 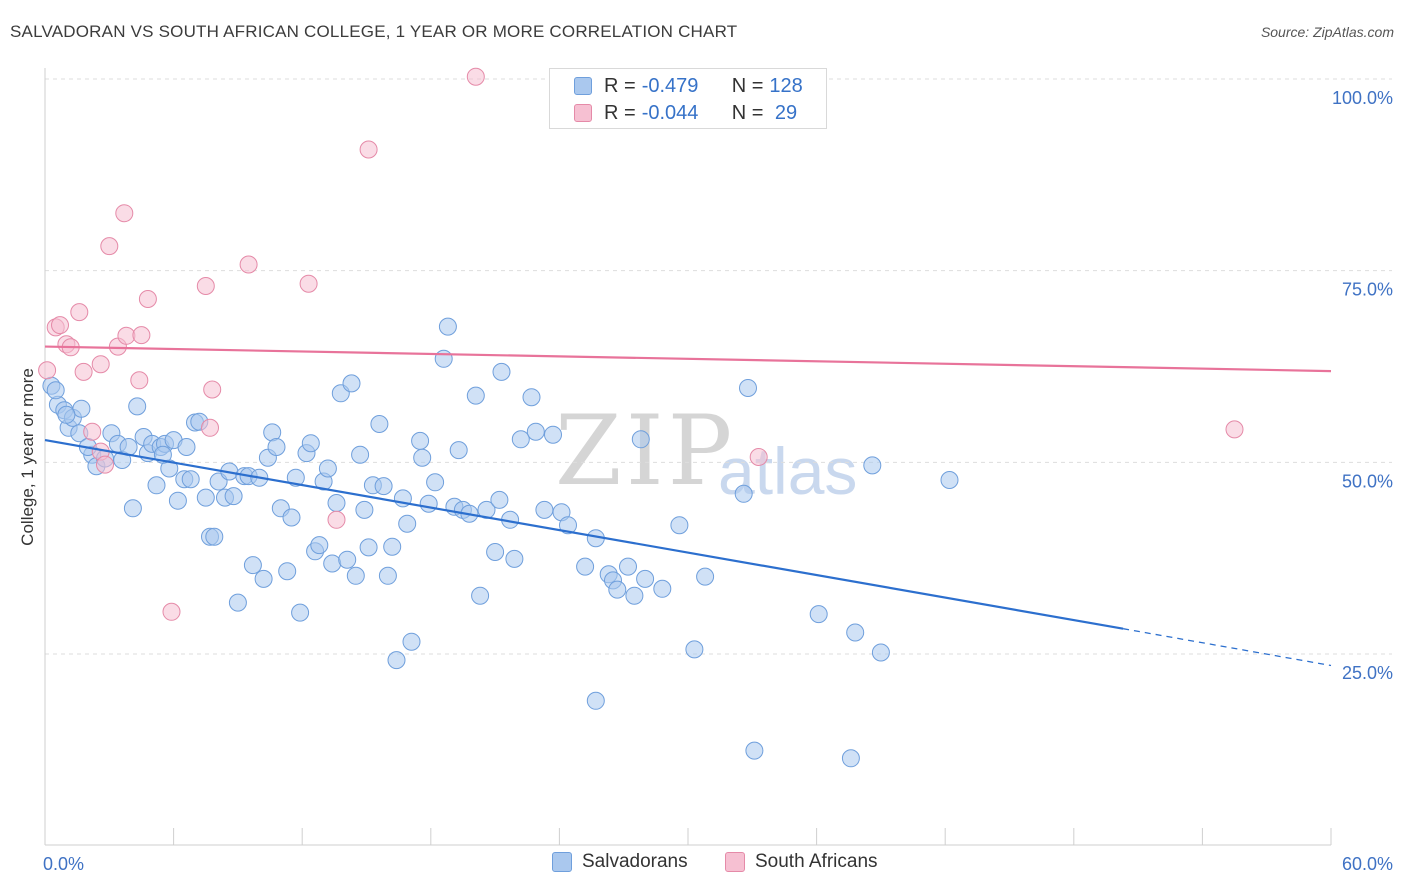 What do you see at coordinates (635, 861) in the screenshot?
I see `salvadorans-legend-label: Salvadorans` at bounding box center [635, 861].